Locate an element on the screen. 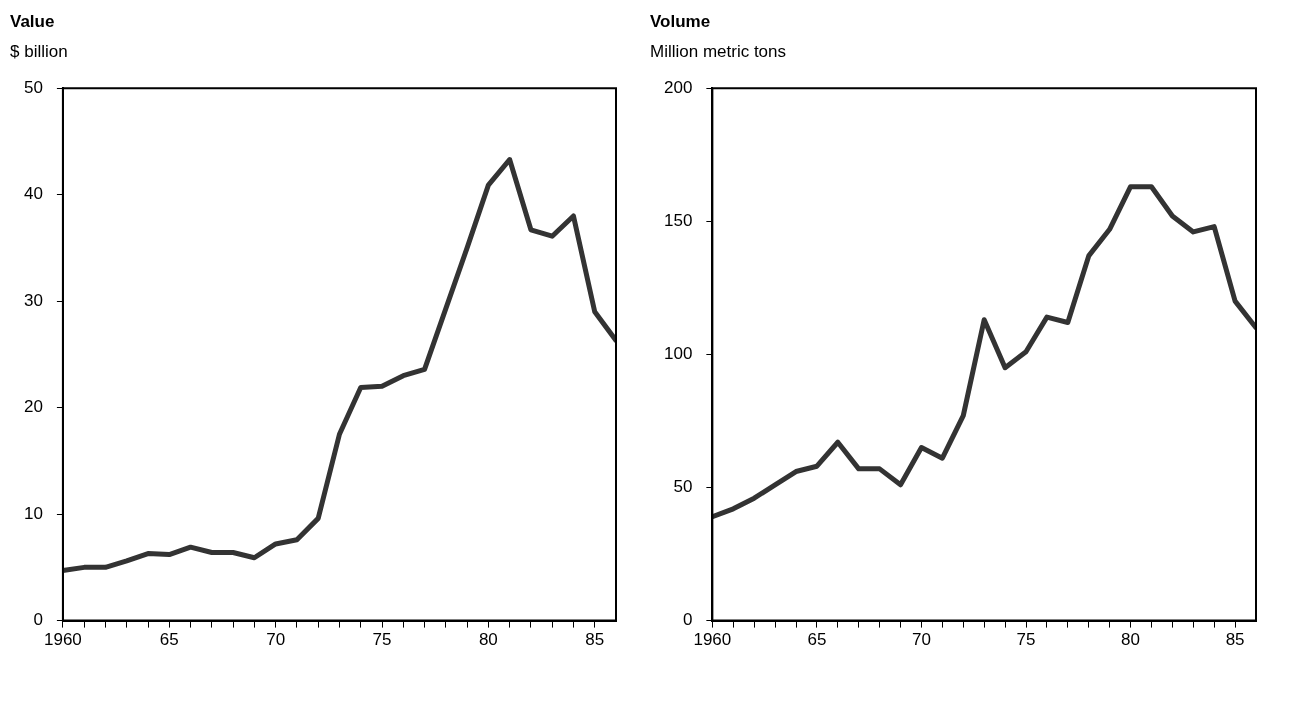 This screenshot has height=715, width=1304. y-axis-title: Million metric tons is located at coordinates (719, 52).